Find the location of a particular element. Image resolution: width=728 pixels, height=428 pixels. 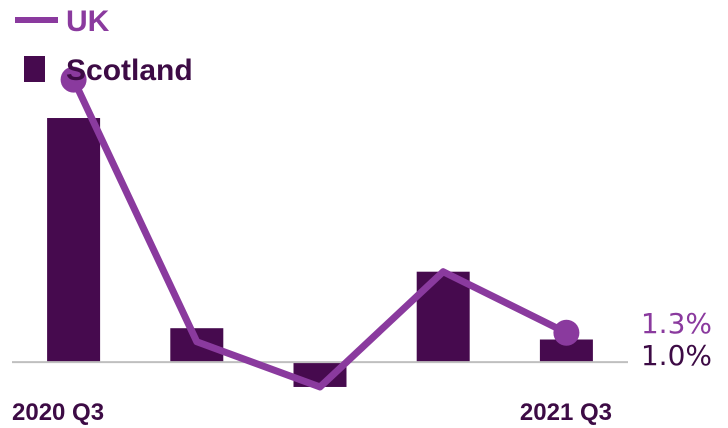

scotland-end-label: 1.0% is located at coordinates (676, 355).